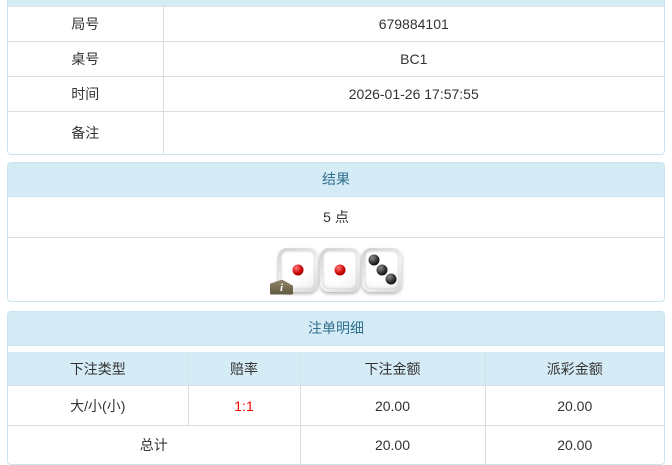 Image resolution: width=672 pixels, height=465 pixels. Describe the element at coordinates (86, 24) in the screenshot. I see `round-number-label: 局号` at that location.